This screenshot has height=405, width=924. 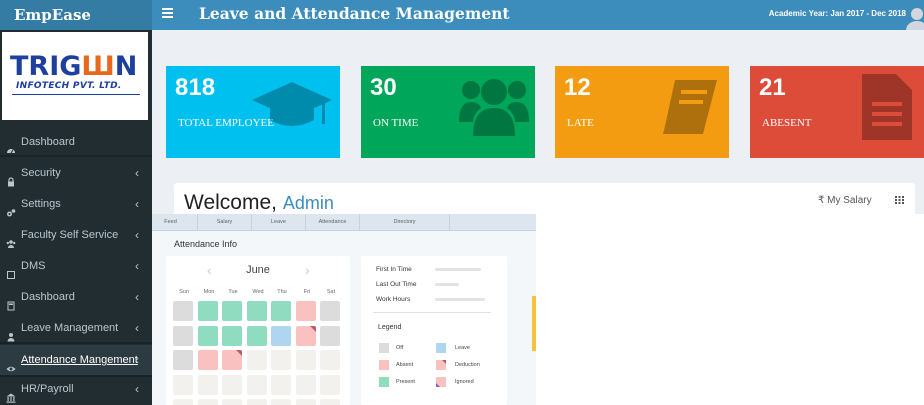 What do you see at coordinates (41, 204) in the screenshot?
I see `sidebar-item-label: Settings` at bounding box center [41, 204].